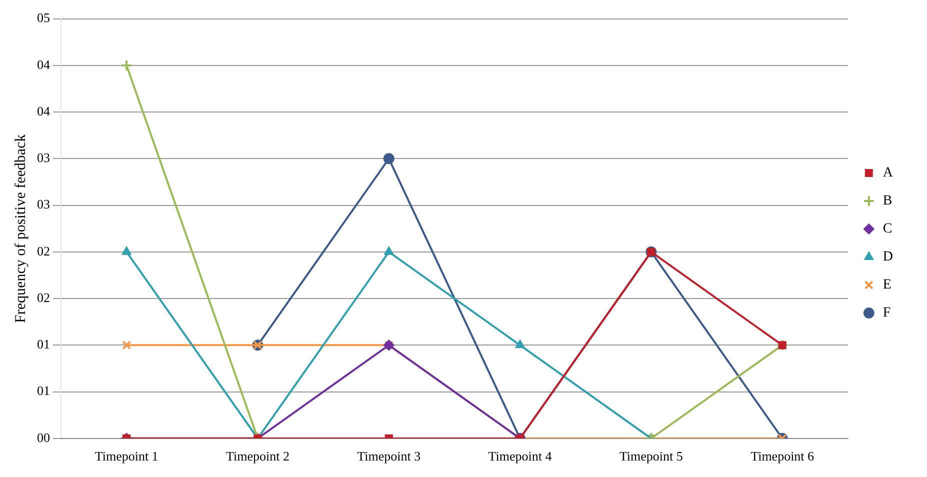 The width and height of the screenshot is (927, 477). What do you see at coordinates (887, 229) in the screenshot?
I see `legend-label: C` at bounding box center [887, 229].